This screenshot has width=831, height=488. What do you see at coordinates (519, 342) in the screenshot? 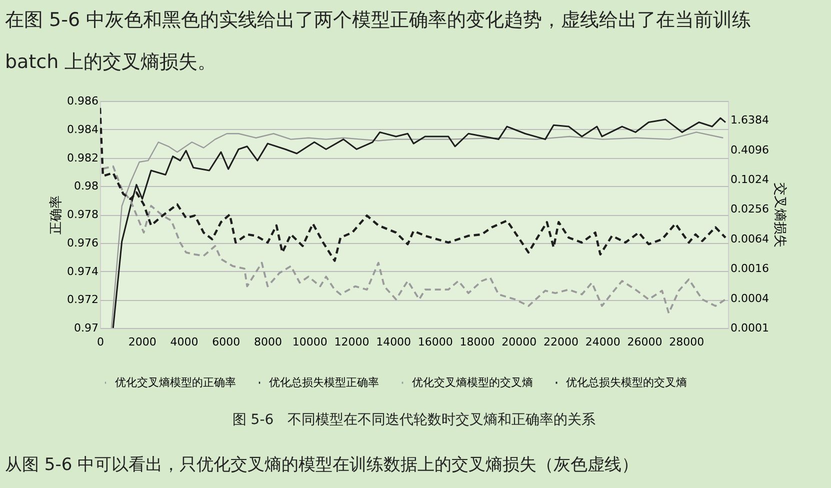
I see `x-tick-label: 20000` at bounding box center [519, 342].